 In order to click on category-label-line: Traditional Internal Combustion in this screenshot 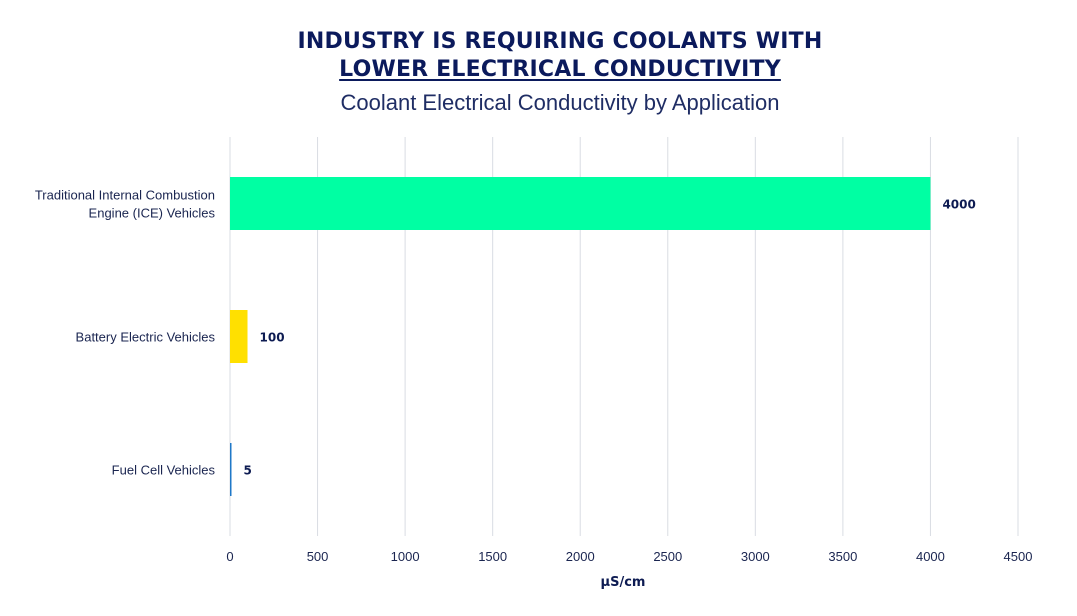, I will do `click(125, 195)`.